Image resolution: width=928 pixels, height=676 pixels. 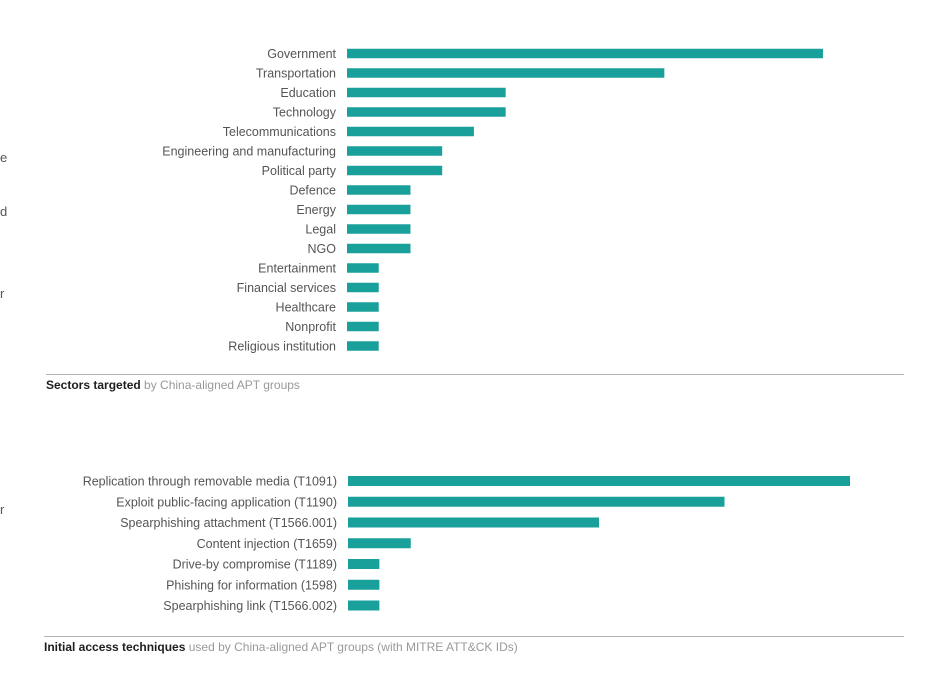 I want to click on category-label: Energy, so click(x=316, y=210).